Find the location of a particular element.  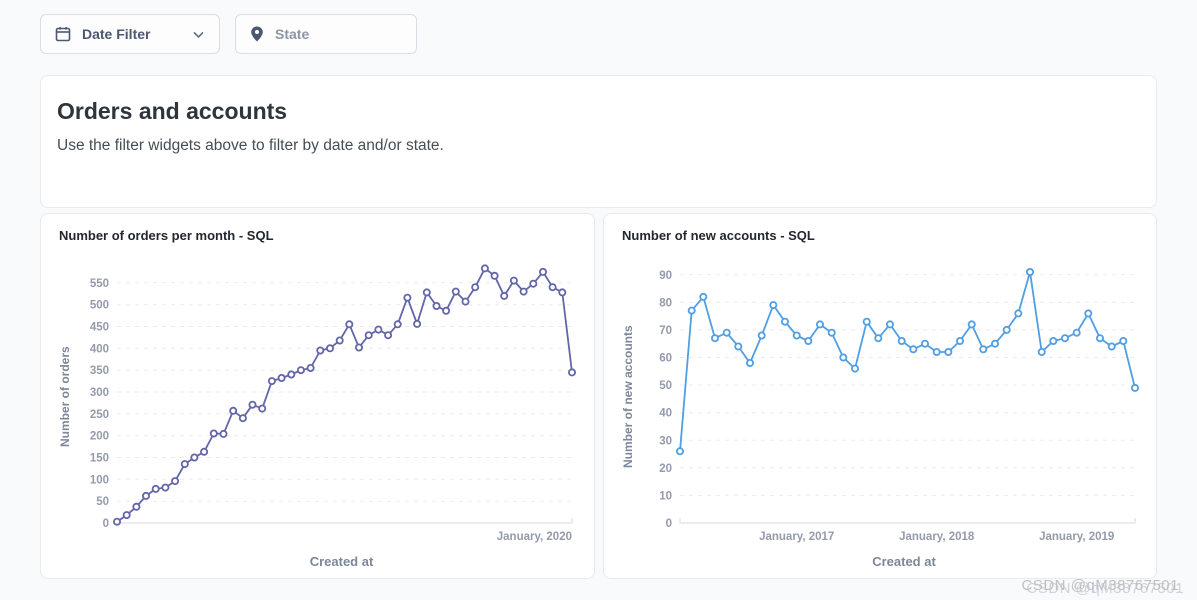

date-filter-widget: Date Filter is located at coordinates (130, 34).